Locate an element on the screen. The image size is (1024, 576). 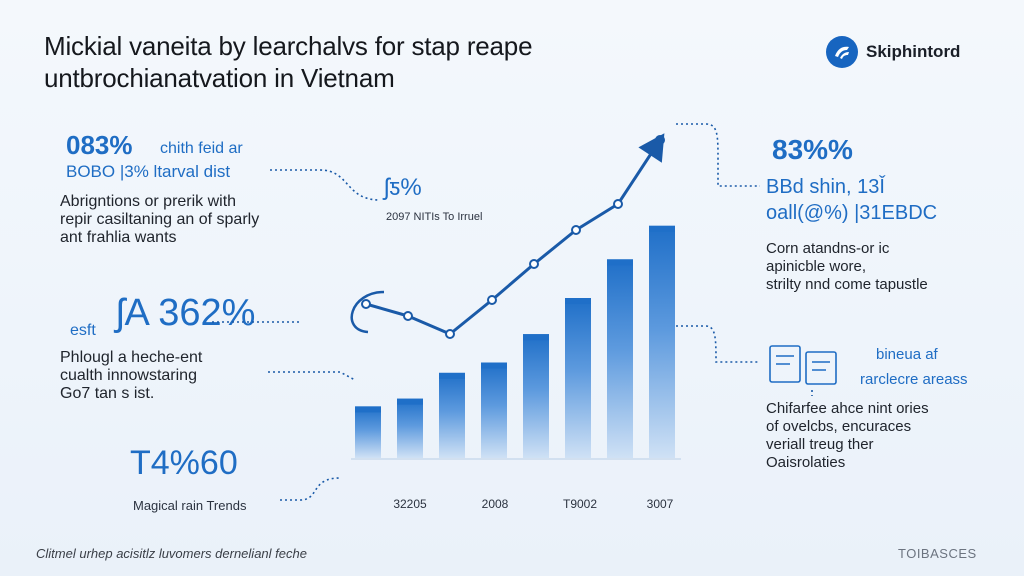
mid-left-stat: ʃA 362% is located at coordinates (186, 313).